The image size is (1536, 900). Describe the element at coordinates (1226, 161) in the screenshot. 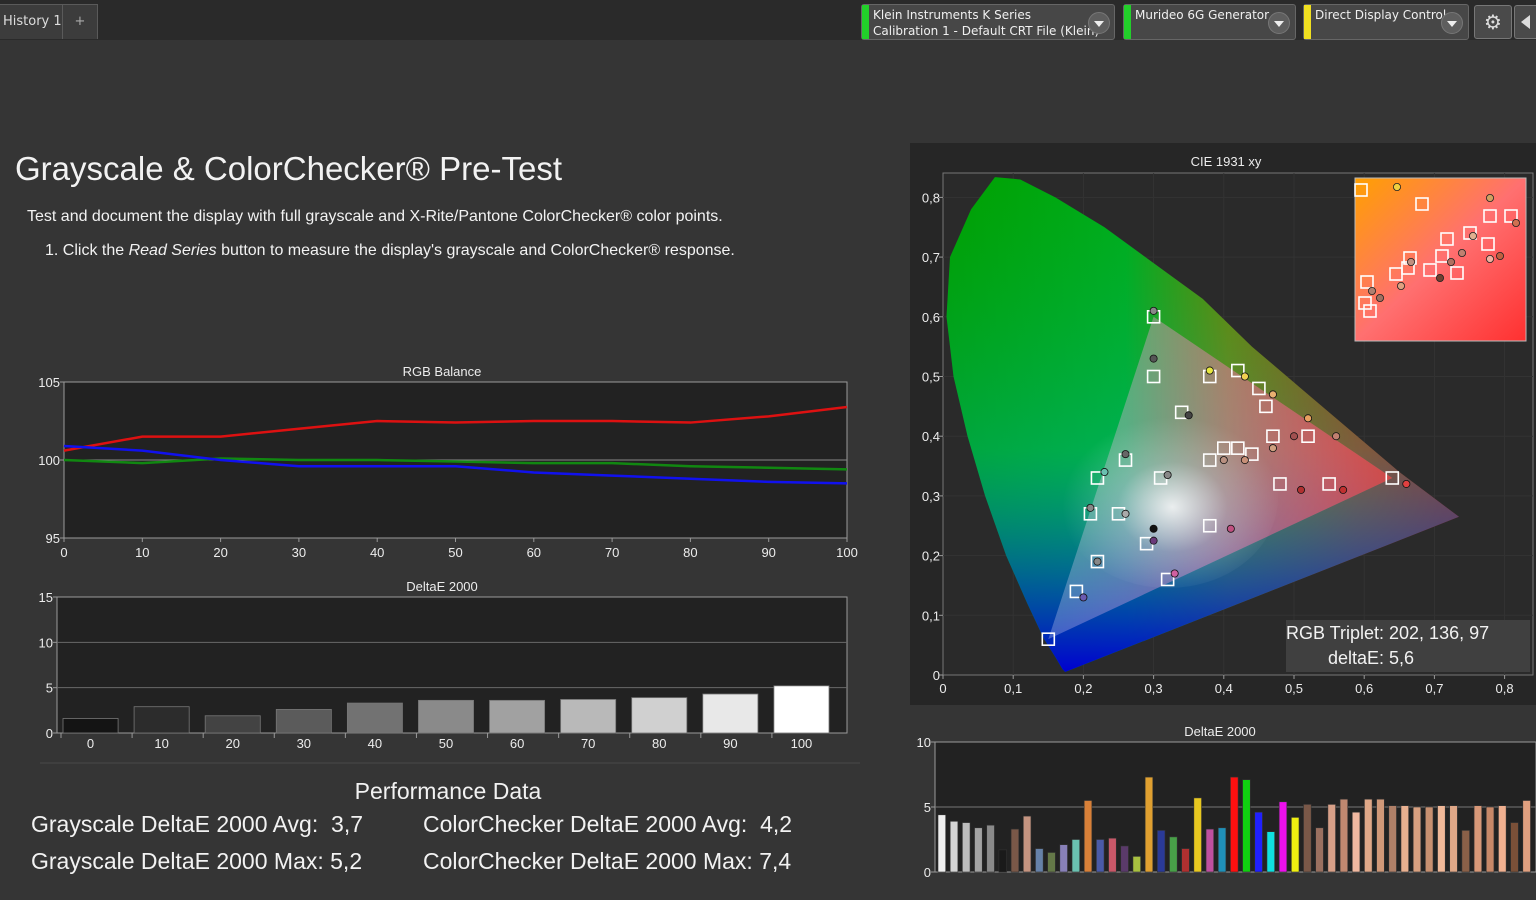

I see `cie-title: CIE 1931 xy` at that location.